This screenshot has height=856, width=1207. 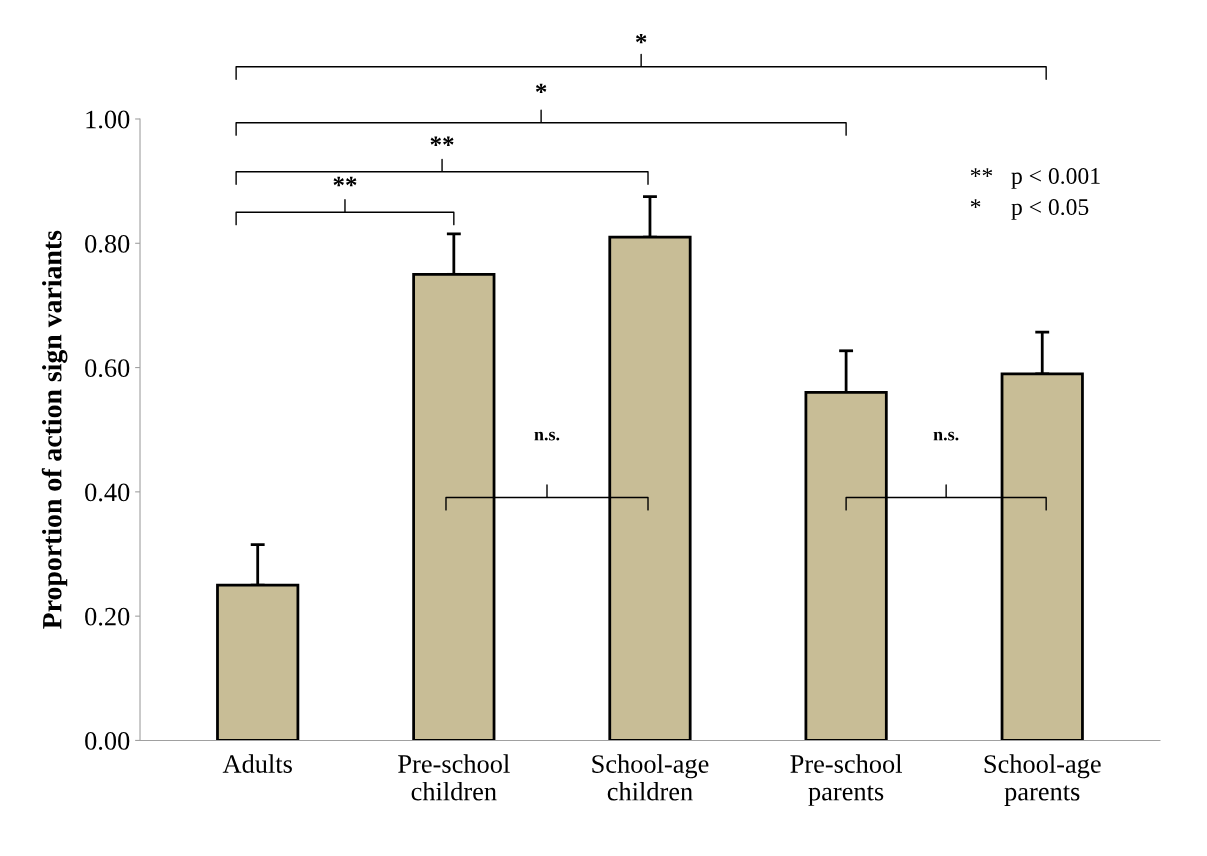 What do you see at coordinates (1029, 209) in the screenshot?
I see `annotation: * p < 0.05` at bounding box center [1029, 209].